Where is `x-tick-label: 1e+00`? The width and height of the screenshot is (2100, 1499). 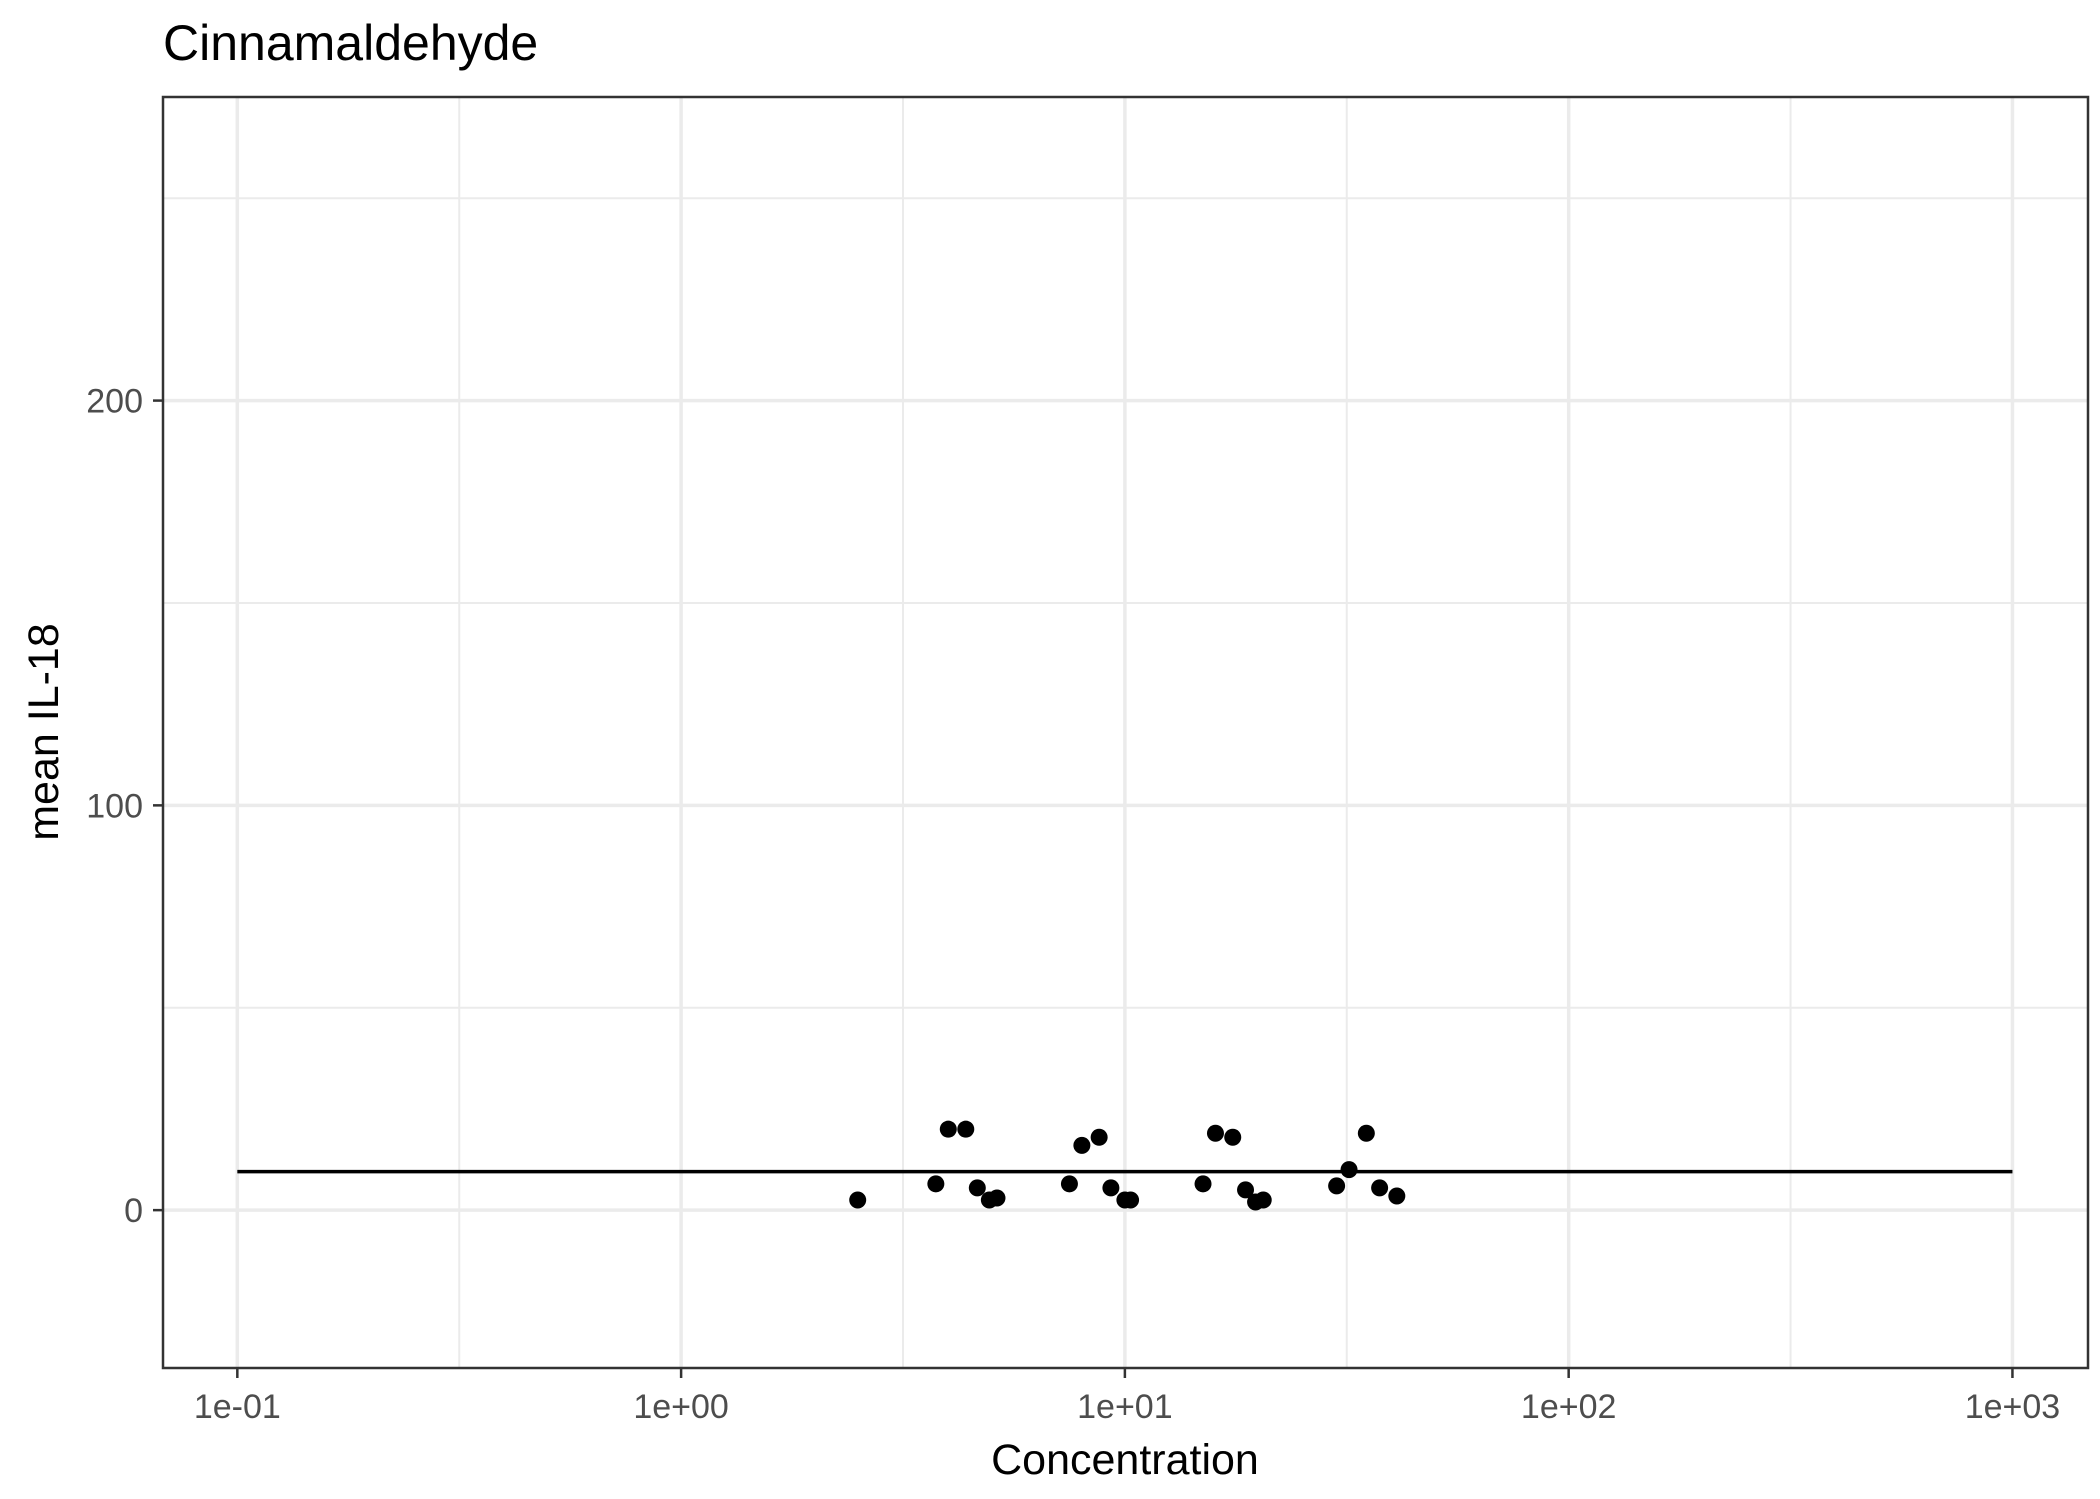
x-tick-label: 1e+00 is located at coordinates (681, 1407).